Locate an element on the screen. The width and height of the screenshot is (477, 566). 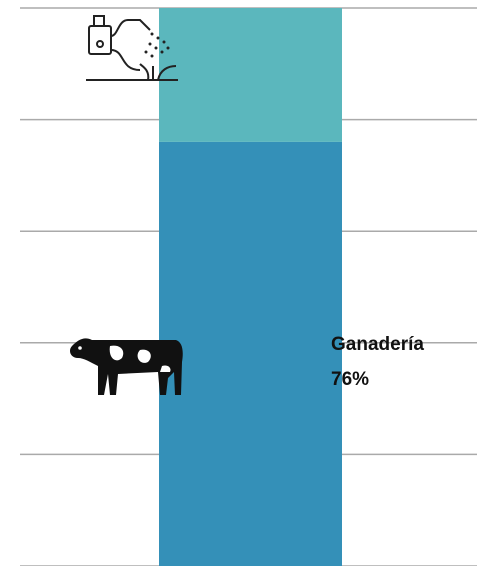
spray-dots is located at coordinates (157, 45).